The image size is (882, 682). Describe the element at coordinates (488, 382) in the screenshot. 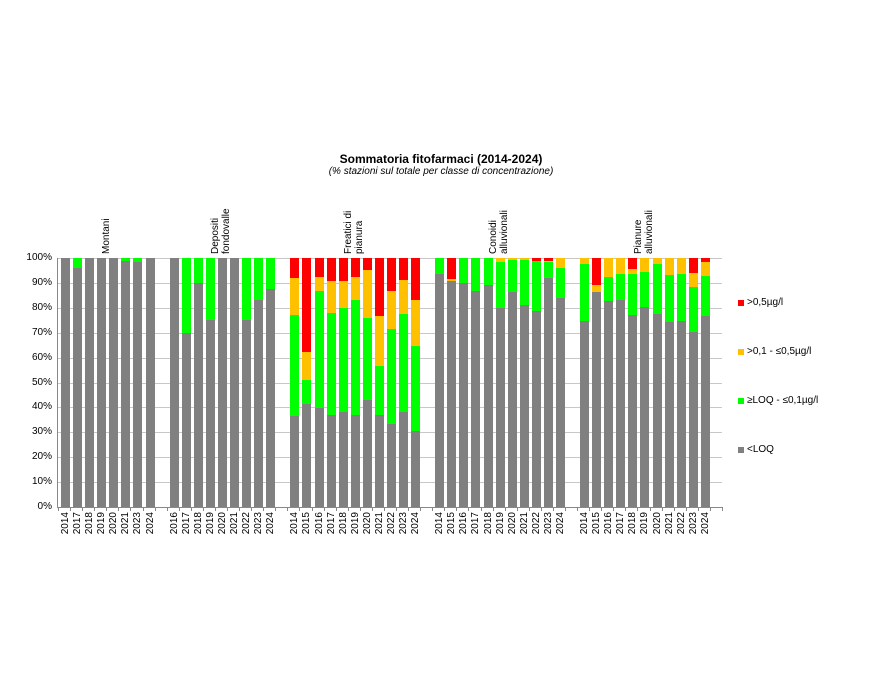

I see `bar-conoidi-alluvionali-2018` at that location.